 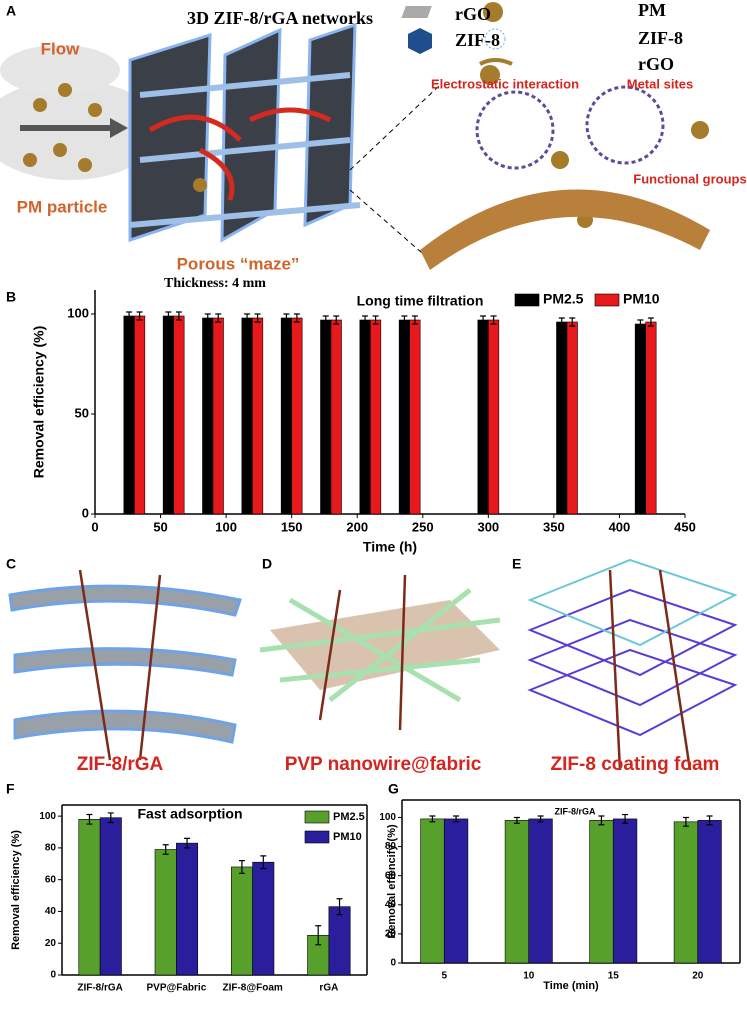 What do you see at coordinates (393, 789) in the screenshot?
I see `panel-label: G` at bounding box center [393, 789].